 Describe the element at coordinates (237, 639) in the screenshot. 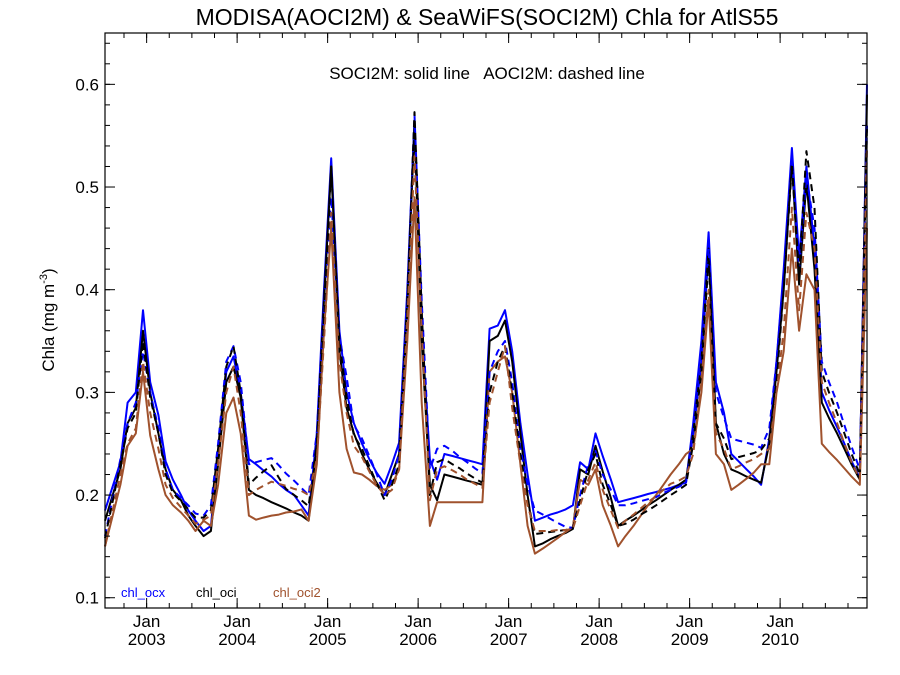

I see `x-tick-year-label: 2004` at that location.